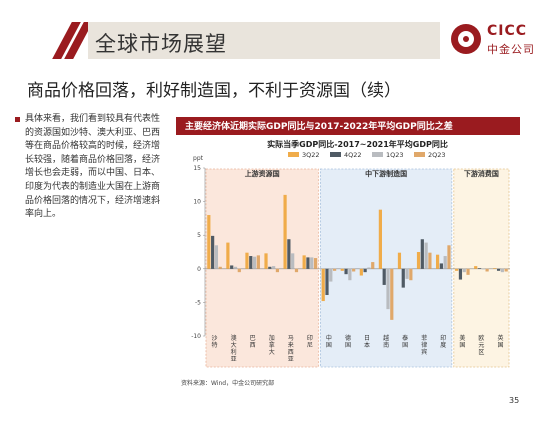 The height and width of the screenshot is (425, 550). What do you see at coordinates (494, 41) in the screenshot?
I see `cicc-logo: CICC 中金公司` at bounding box center [494, 41].